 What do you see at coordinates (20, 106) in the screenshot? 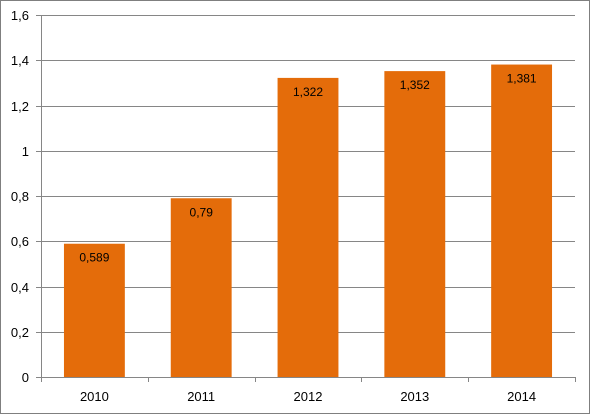
I see `y-tick-label: 1,2` at bounding box center [20, 106].